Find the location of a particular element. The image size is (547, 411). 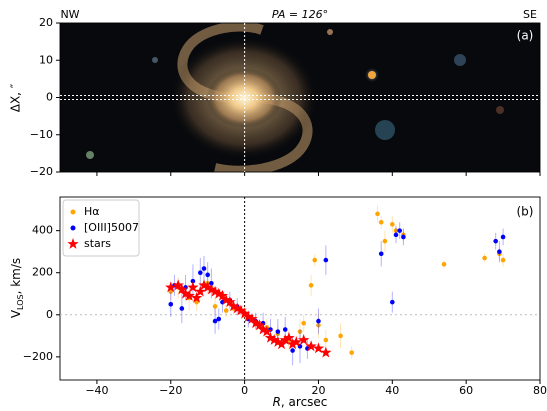

legend-label: stars is located at coordinates (97, 243).